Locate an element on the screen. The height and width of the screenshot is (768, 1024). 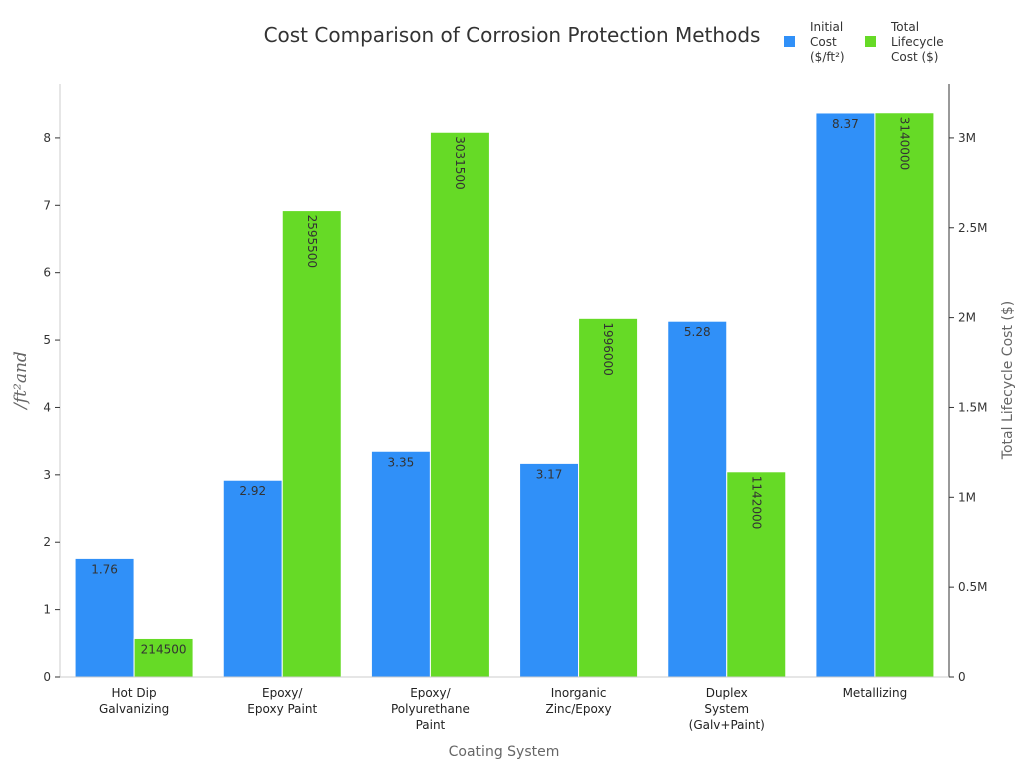
bar-label-lifecycle-cost: 3031500 is located at coordinates (460, 162).